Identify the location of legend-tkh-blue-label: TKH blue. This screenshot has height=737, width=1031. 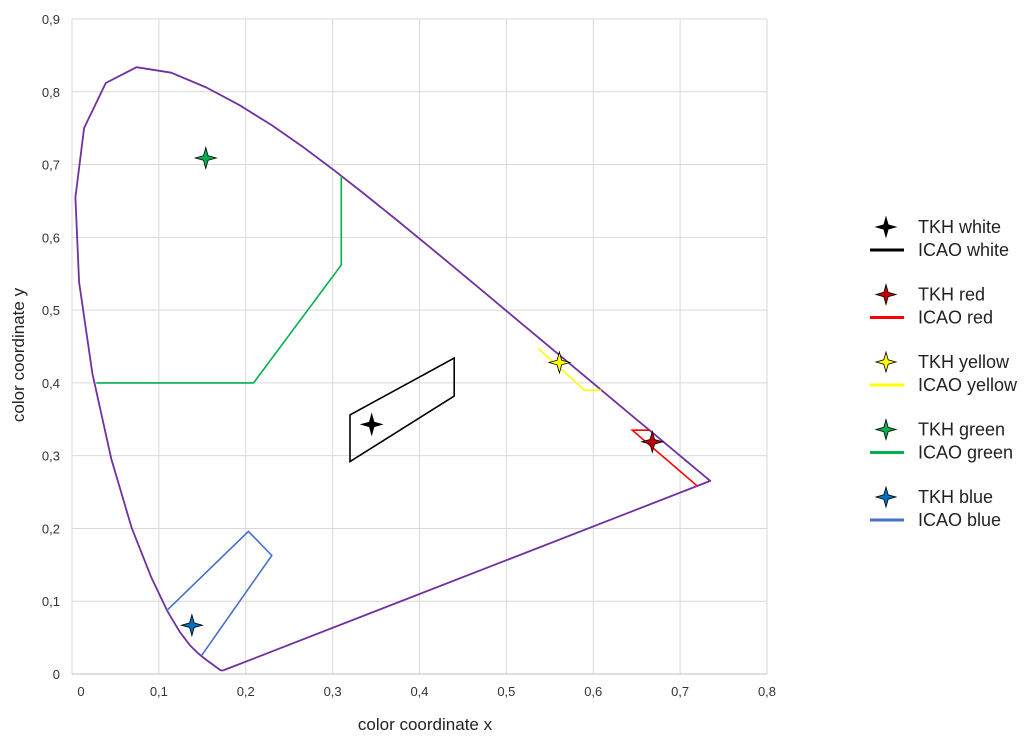
(955, 497).